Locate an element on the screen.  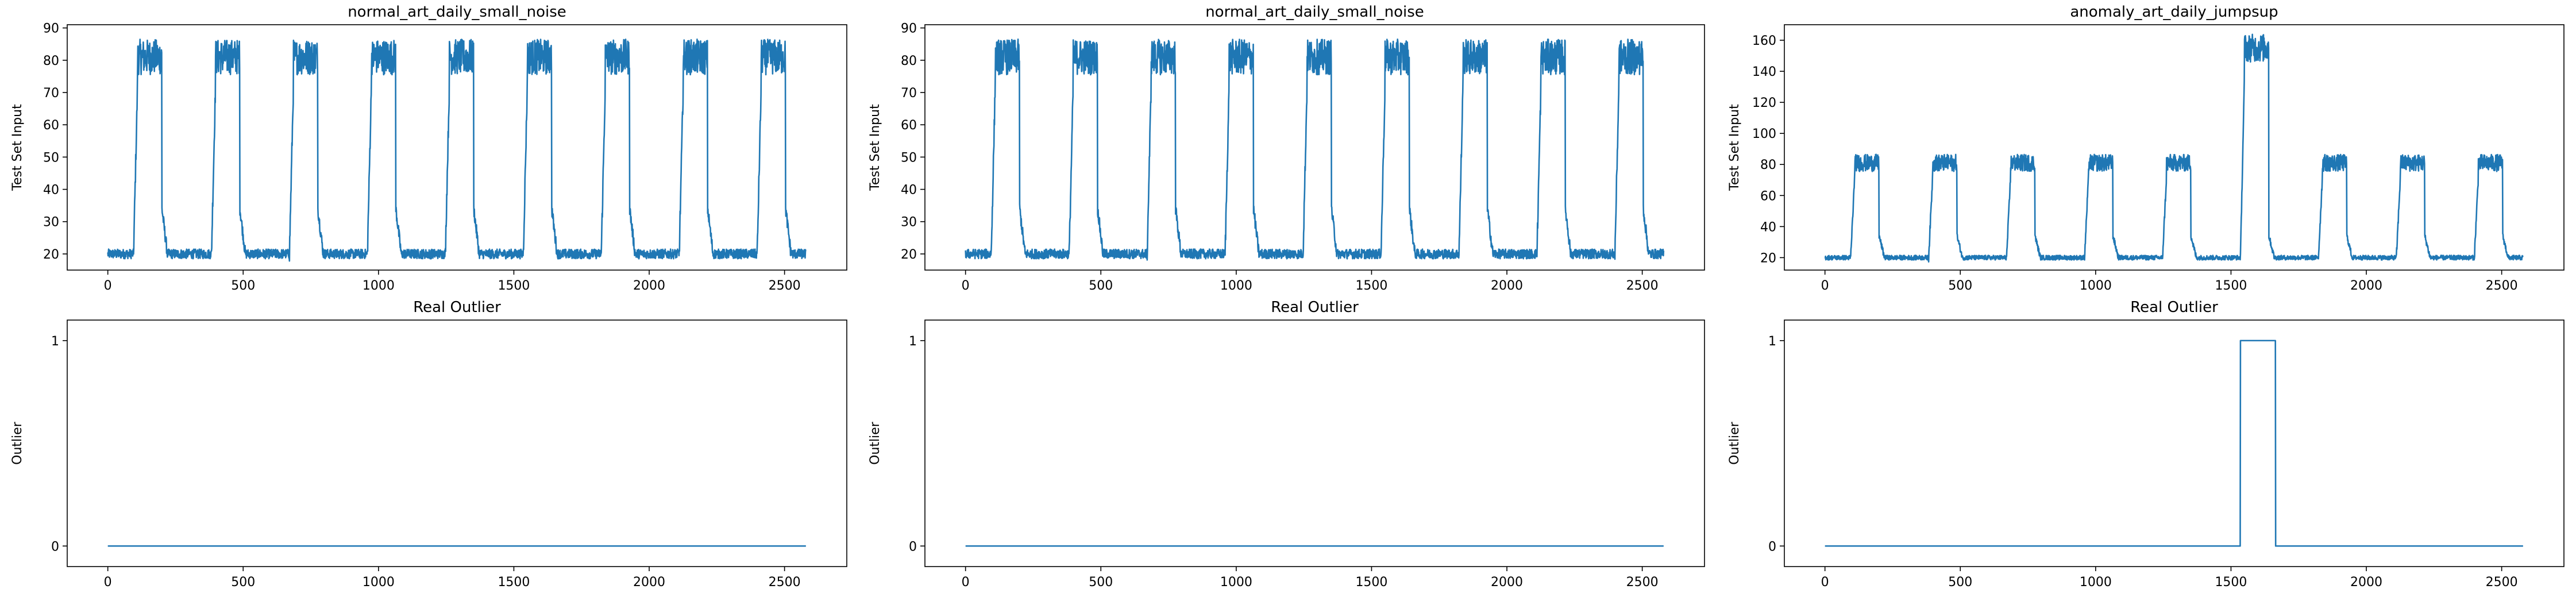
y-tick-label: 100 is located at coordinates (1764, 134).